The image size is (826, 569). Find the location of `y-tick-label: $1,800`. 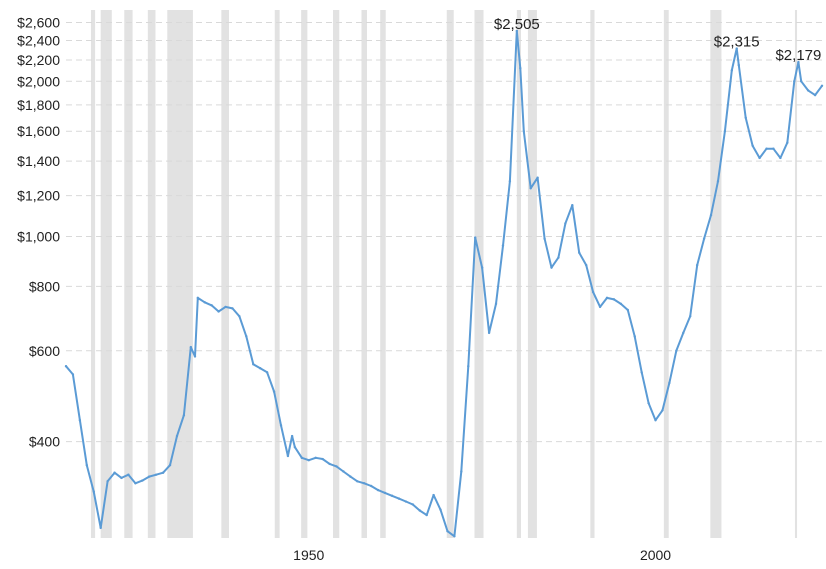

y-tick-label: $1,800 is located at coordinates (38, 105).